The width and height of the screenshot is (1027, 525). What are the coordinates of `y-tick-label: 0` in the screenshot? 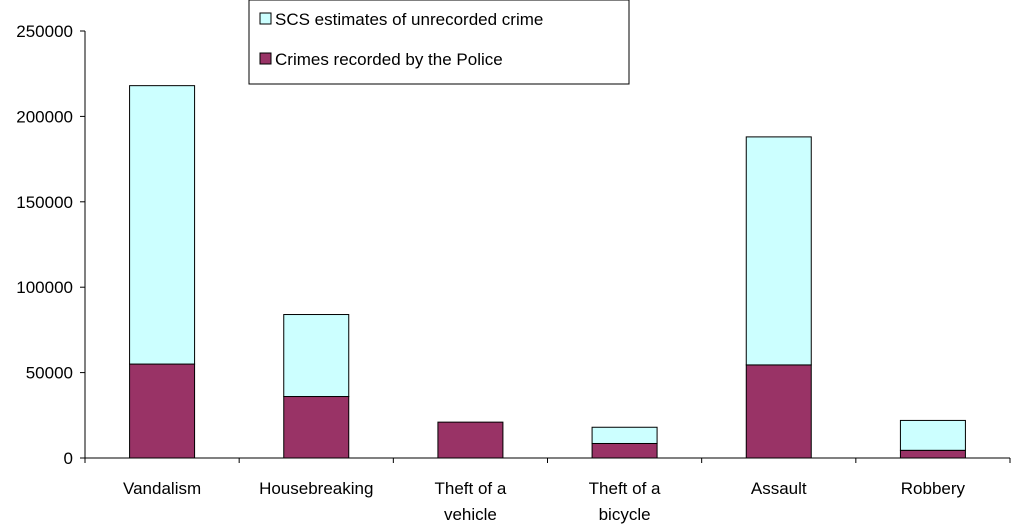 It's located at (68, 458).